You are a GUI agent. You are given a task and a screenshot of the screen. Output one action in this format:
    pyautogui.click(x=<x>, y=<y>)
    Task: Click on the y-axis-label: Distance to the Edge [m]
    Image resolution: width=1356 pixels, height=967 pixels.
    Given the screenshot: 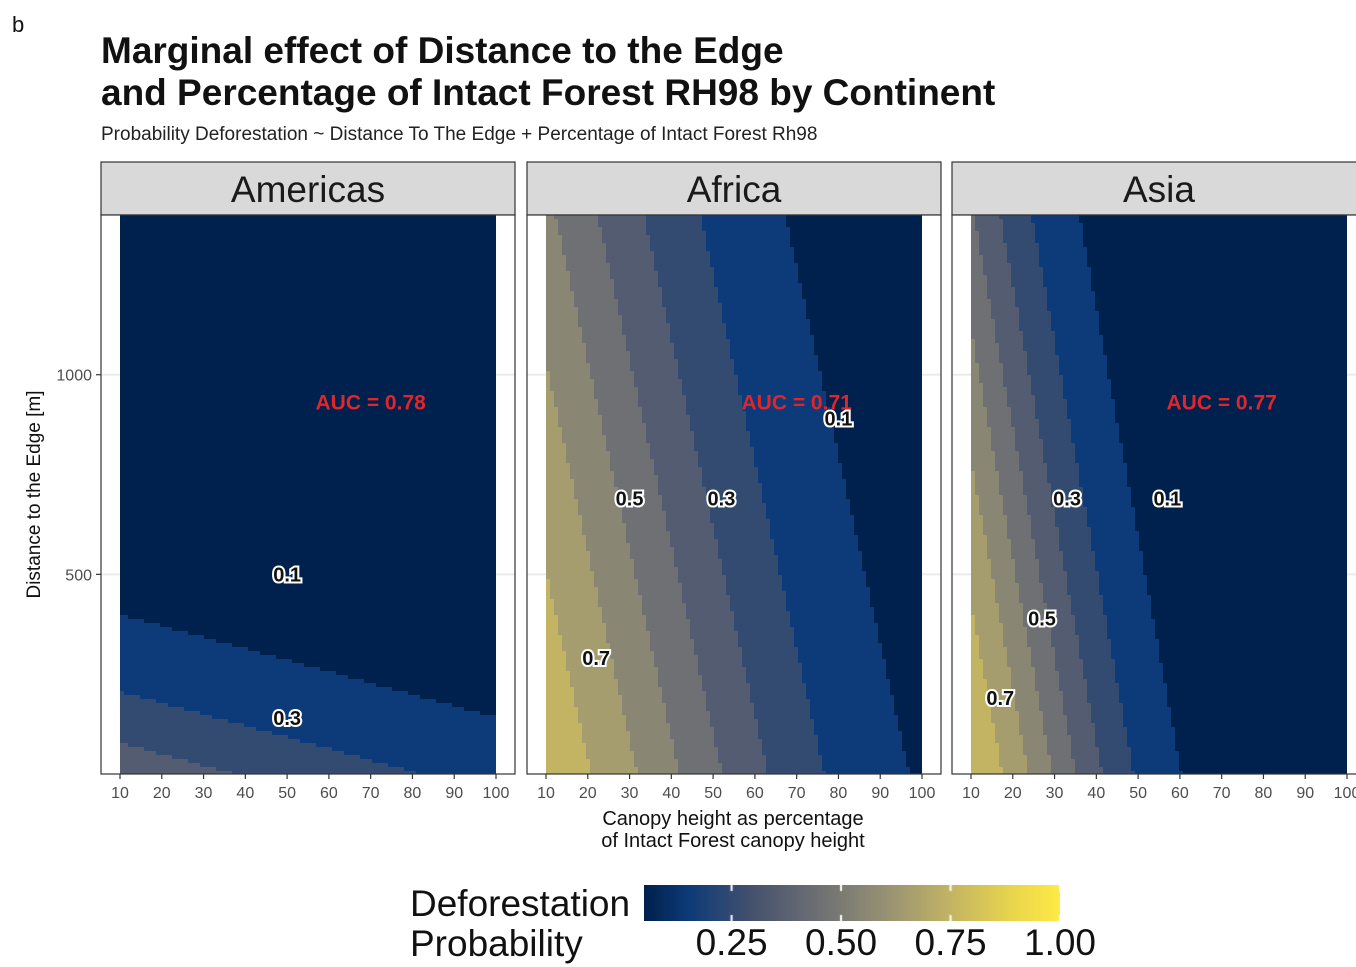 What is the action you would take?
    pyautogui.click(x=34, y=494)
    